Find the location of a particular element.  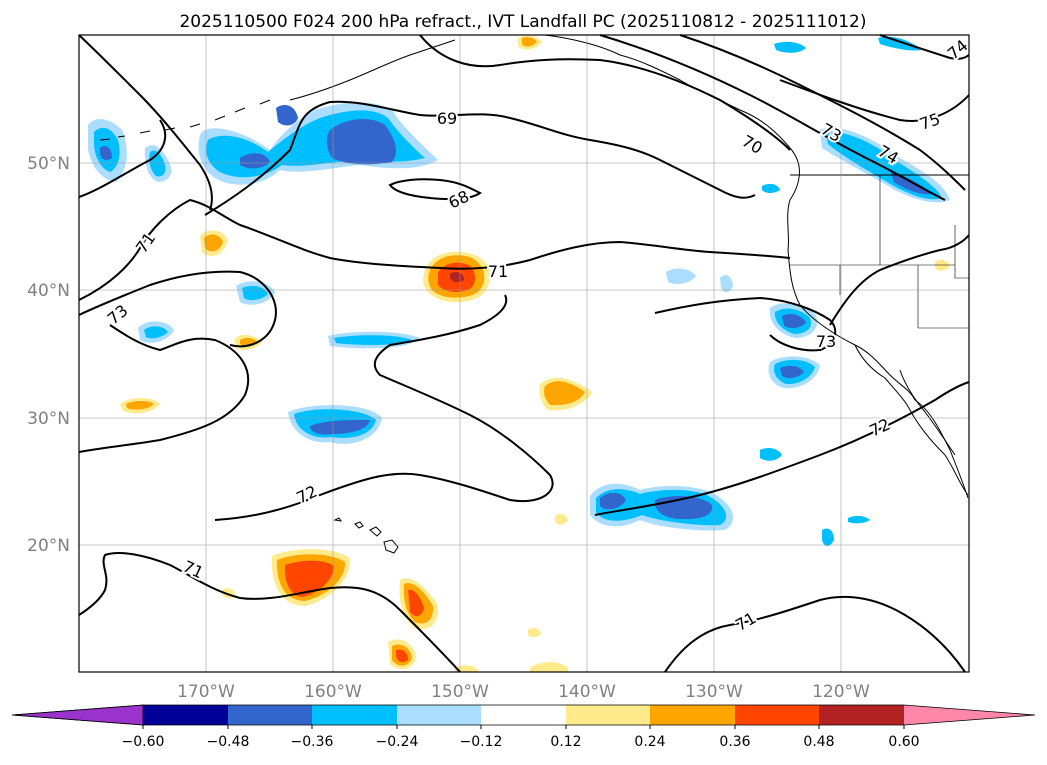

baja-coast is located at coordinates (911, 420).